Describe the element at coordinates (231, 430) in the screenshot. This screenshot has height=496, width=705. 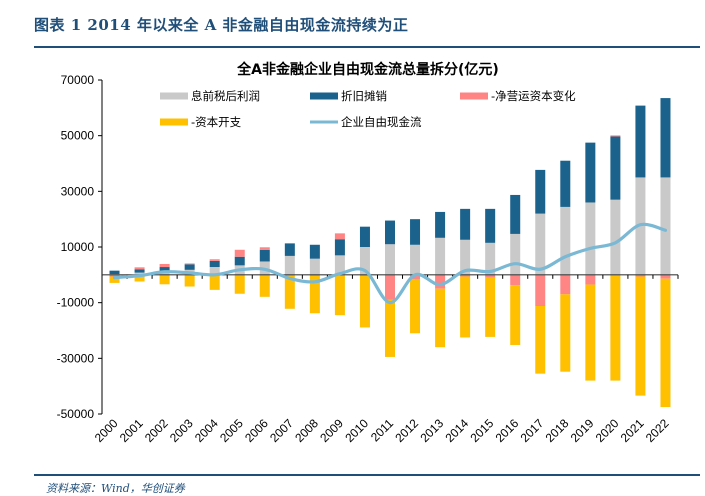
I see `x-tick-label: 2005` at that location.